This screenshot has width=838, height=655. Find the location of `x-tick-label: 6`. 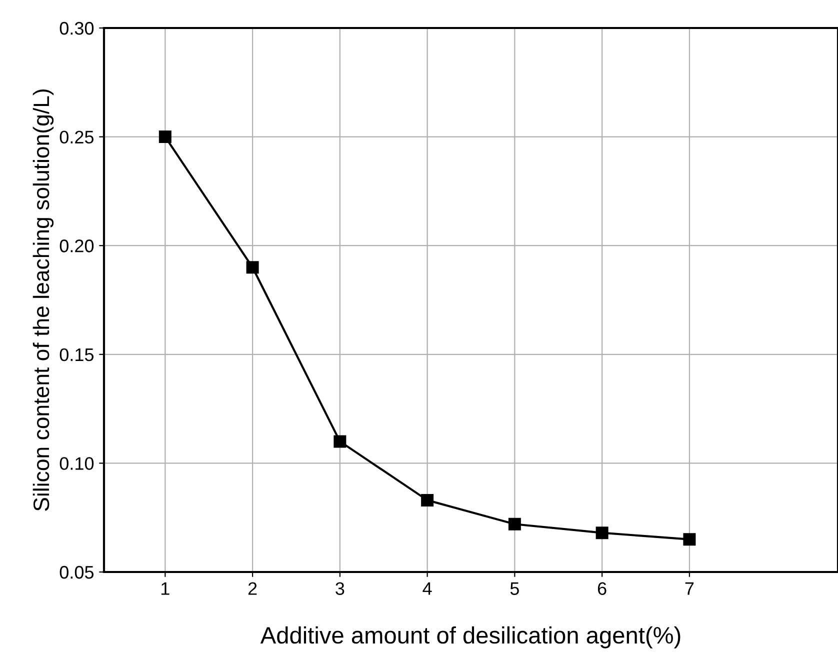

x-tick-label: 6 is located at coordinates (602, 588).